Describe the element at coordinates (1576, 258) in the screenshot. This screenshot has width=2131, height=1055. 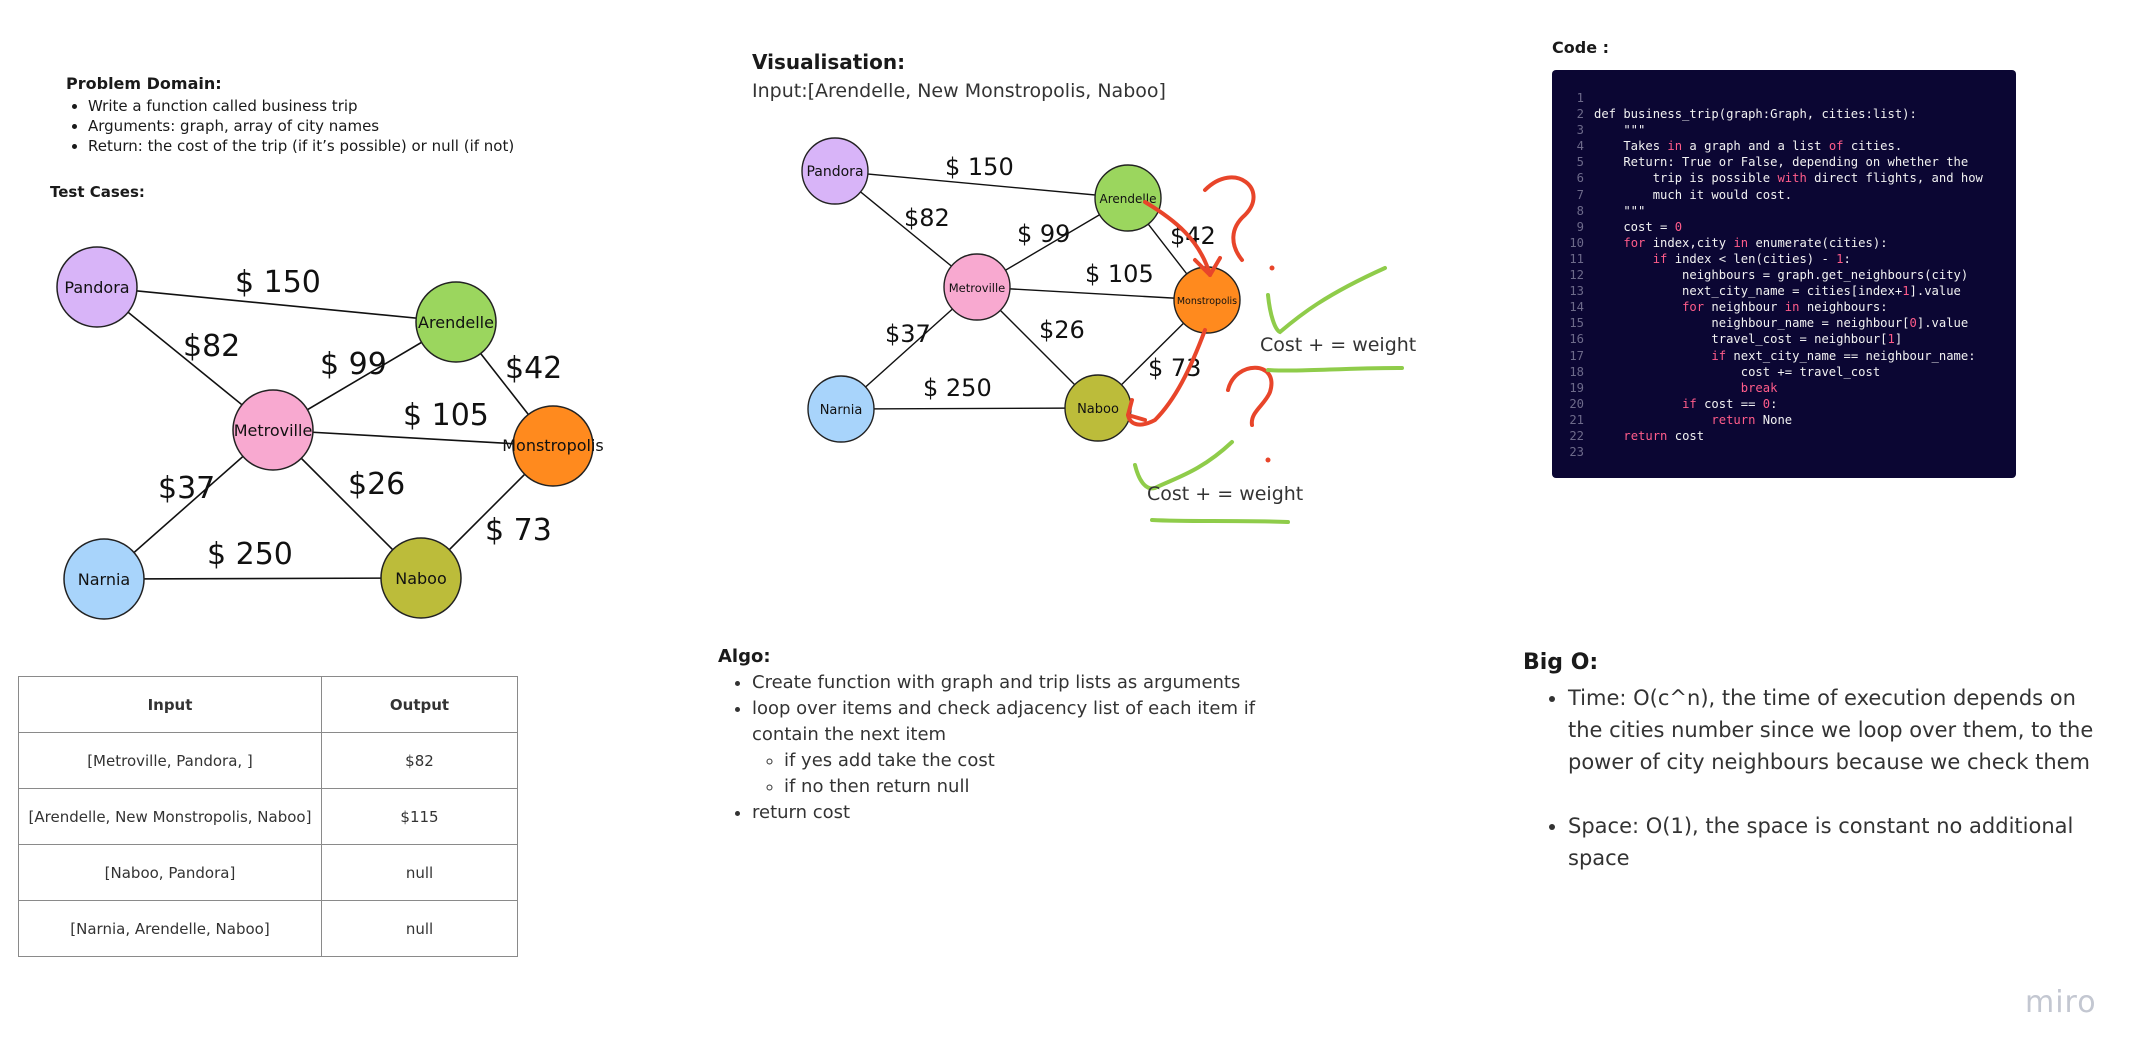
I see `line-number: 11` at that location.